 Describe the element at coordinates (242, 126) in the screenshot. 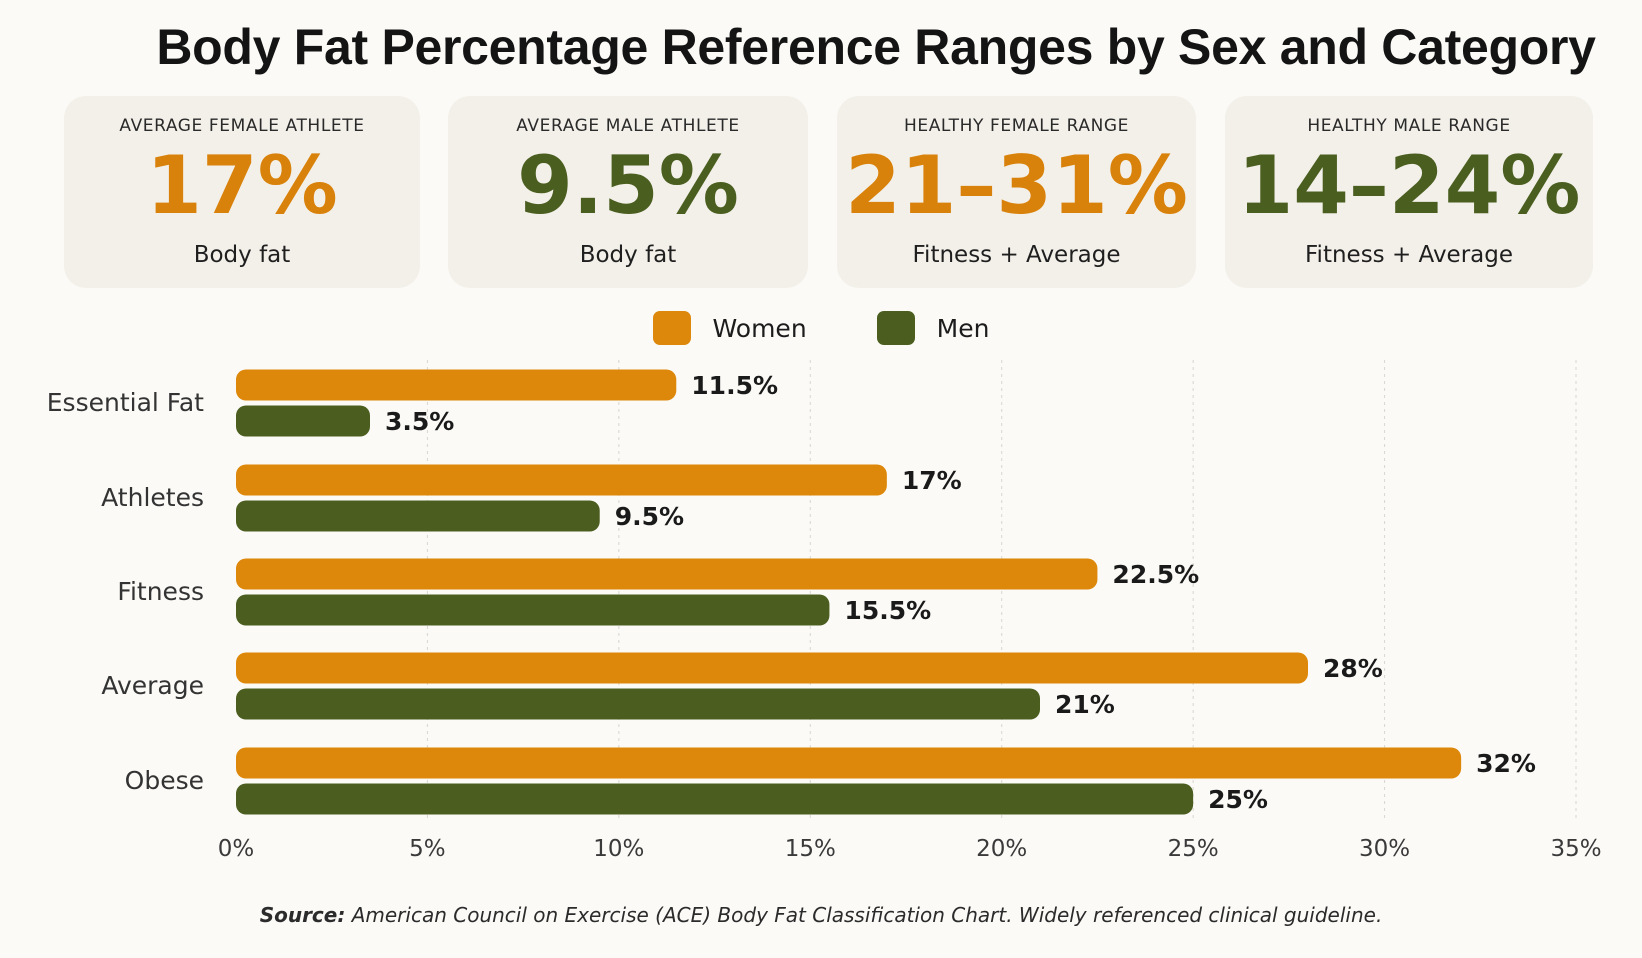

I see `stat-card-kicker: AVERAGE FEMALE ATHLETE` at that location.